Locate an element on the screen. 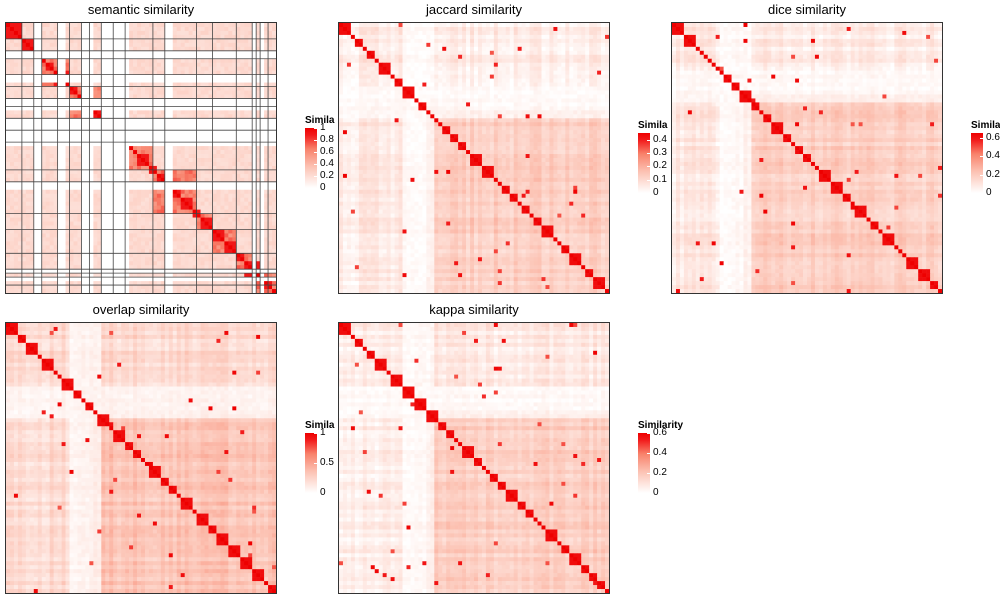  heatmap-canvas is located at coordinates (474, 158).